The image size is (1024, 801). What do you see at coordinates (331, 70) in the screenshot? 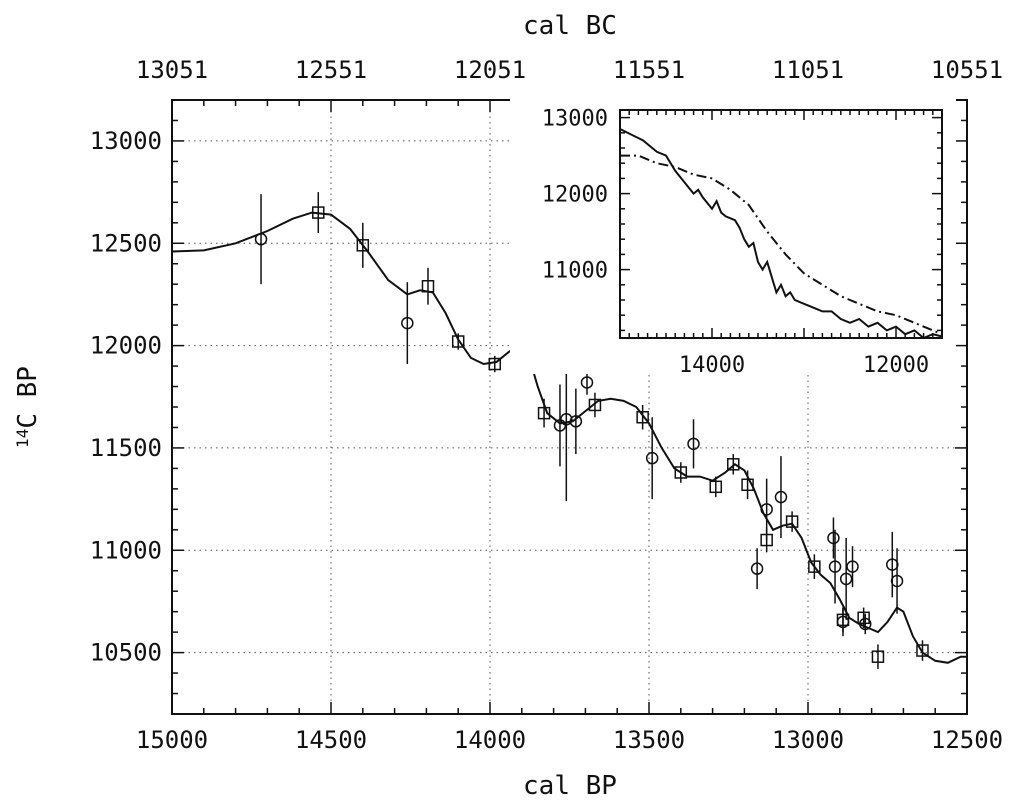
I see `x2-tick-label: 12551` at bounding box center [331, 70].